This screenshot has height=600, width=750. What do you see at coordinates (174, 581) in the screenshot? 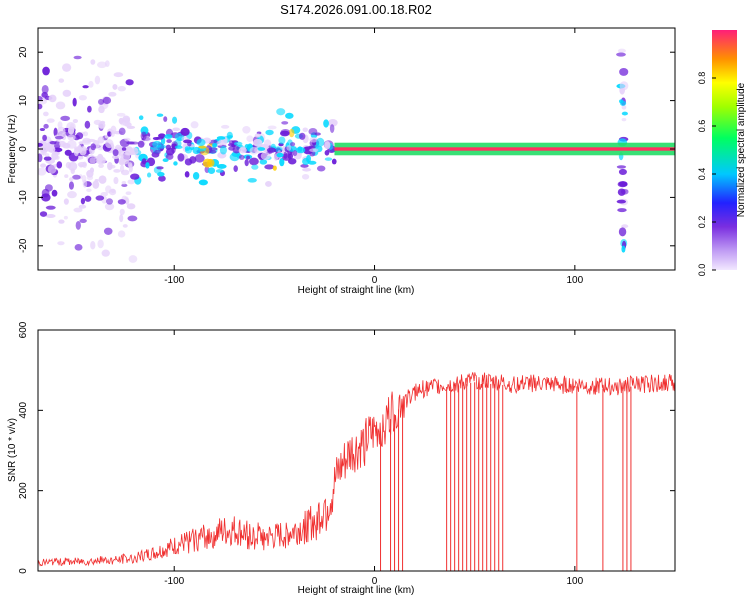
I see `snr-x-tick-label: -100` at bounding box center [174, 581].